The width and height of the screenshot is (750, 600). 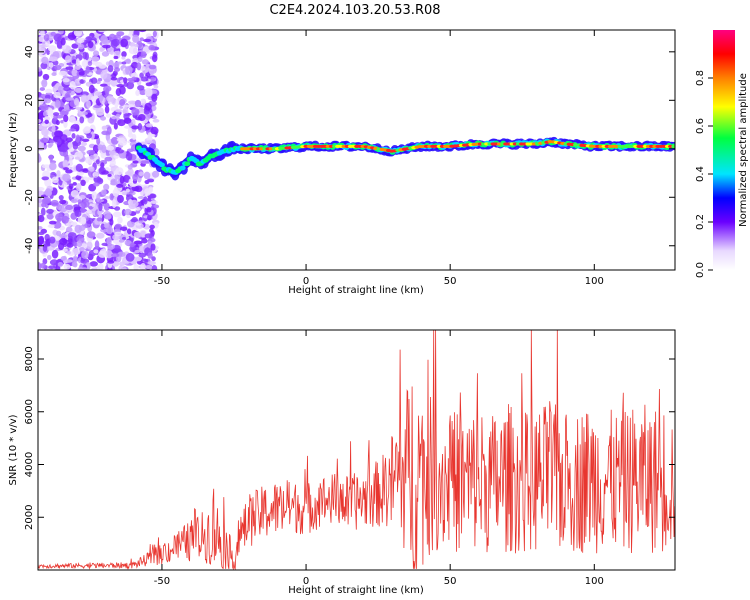 What do you see at coordinates (13, 150) in the screenshot?
I see `spectrogram-ylabel: Frequency (Hz)` at bounding box center [13, 150].